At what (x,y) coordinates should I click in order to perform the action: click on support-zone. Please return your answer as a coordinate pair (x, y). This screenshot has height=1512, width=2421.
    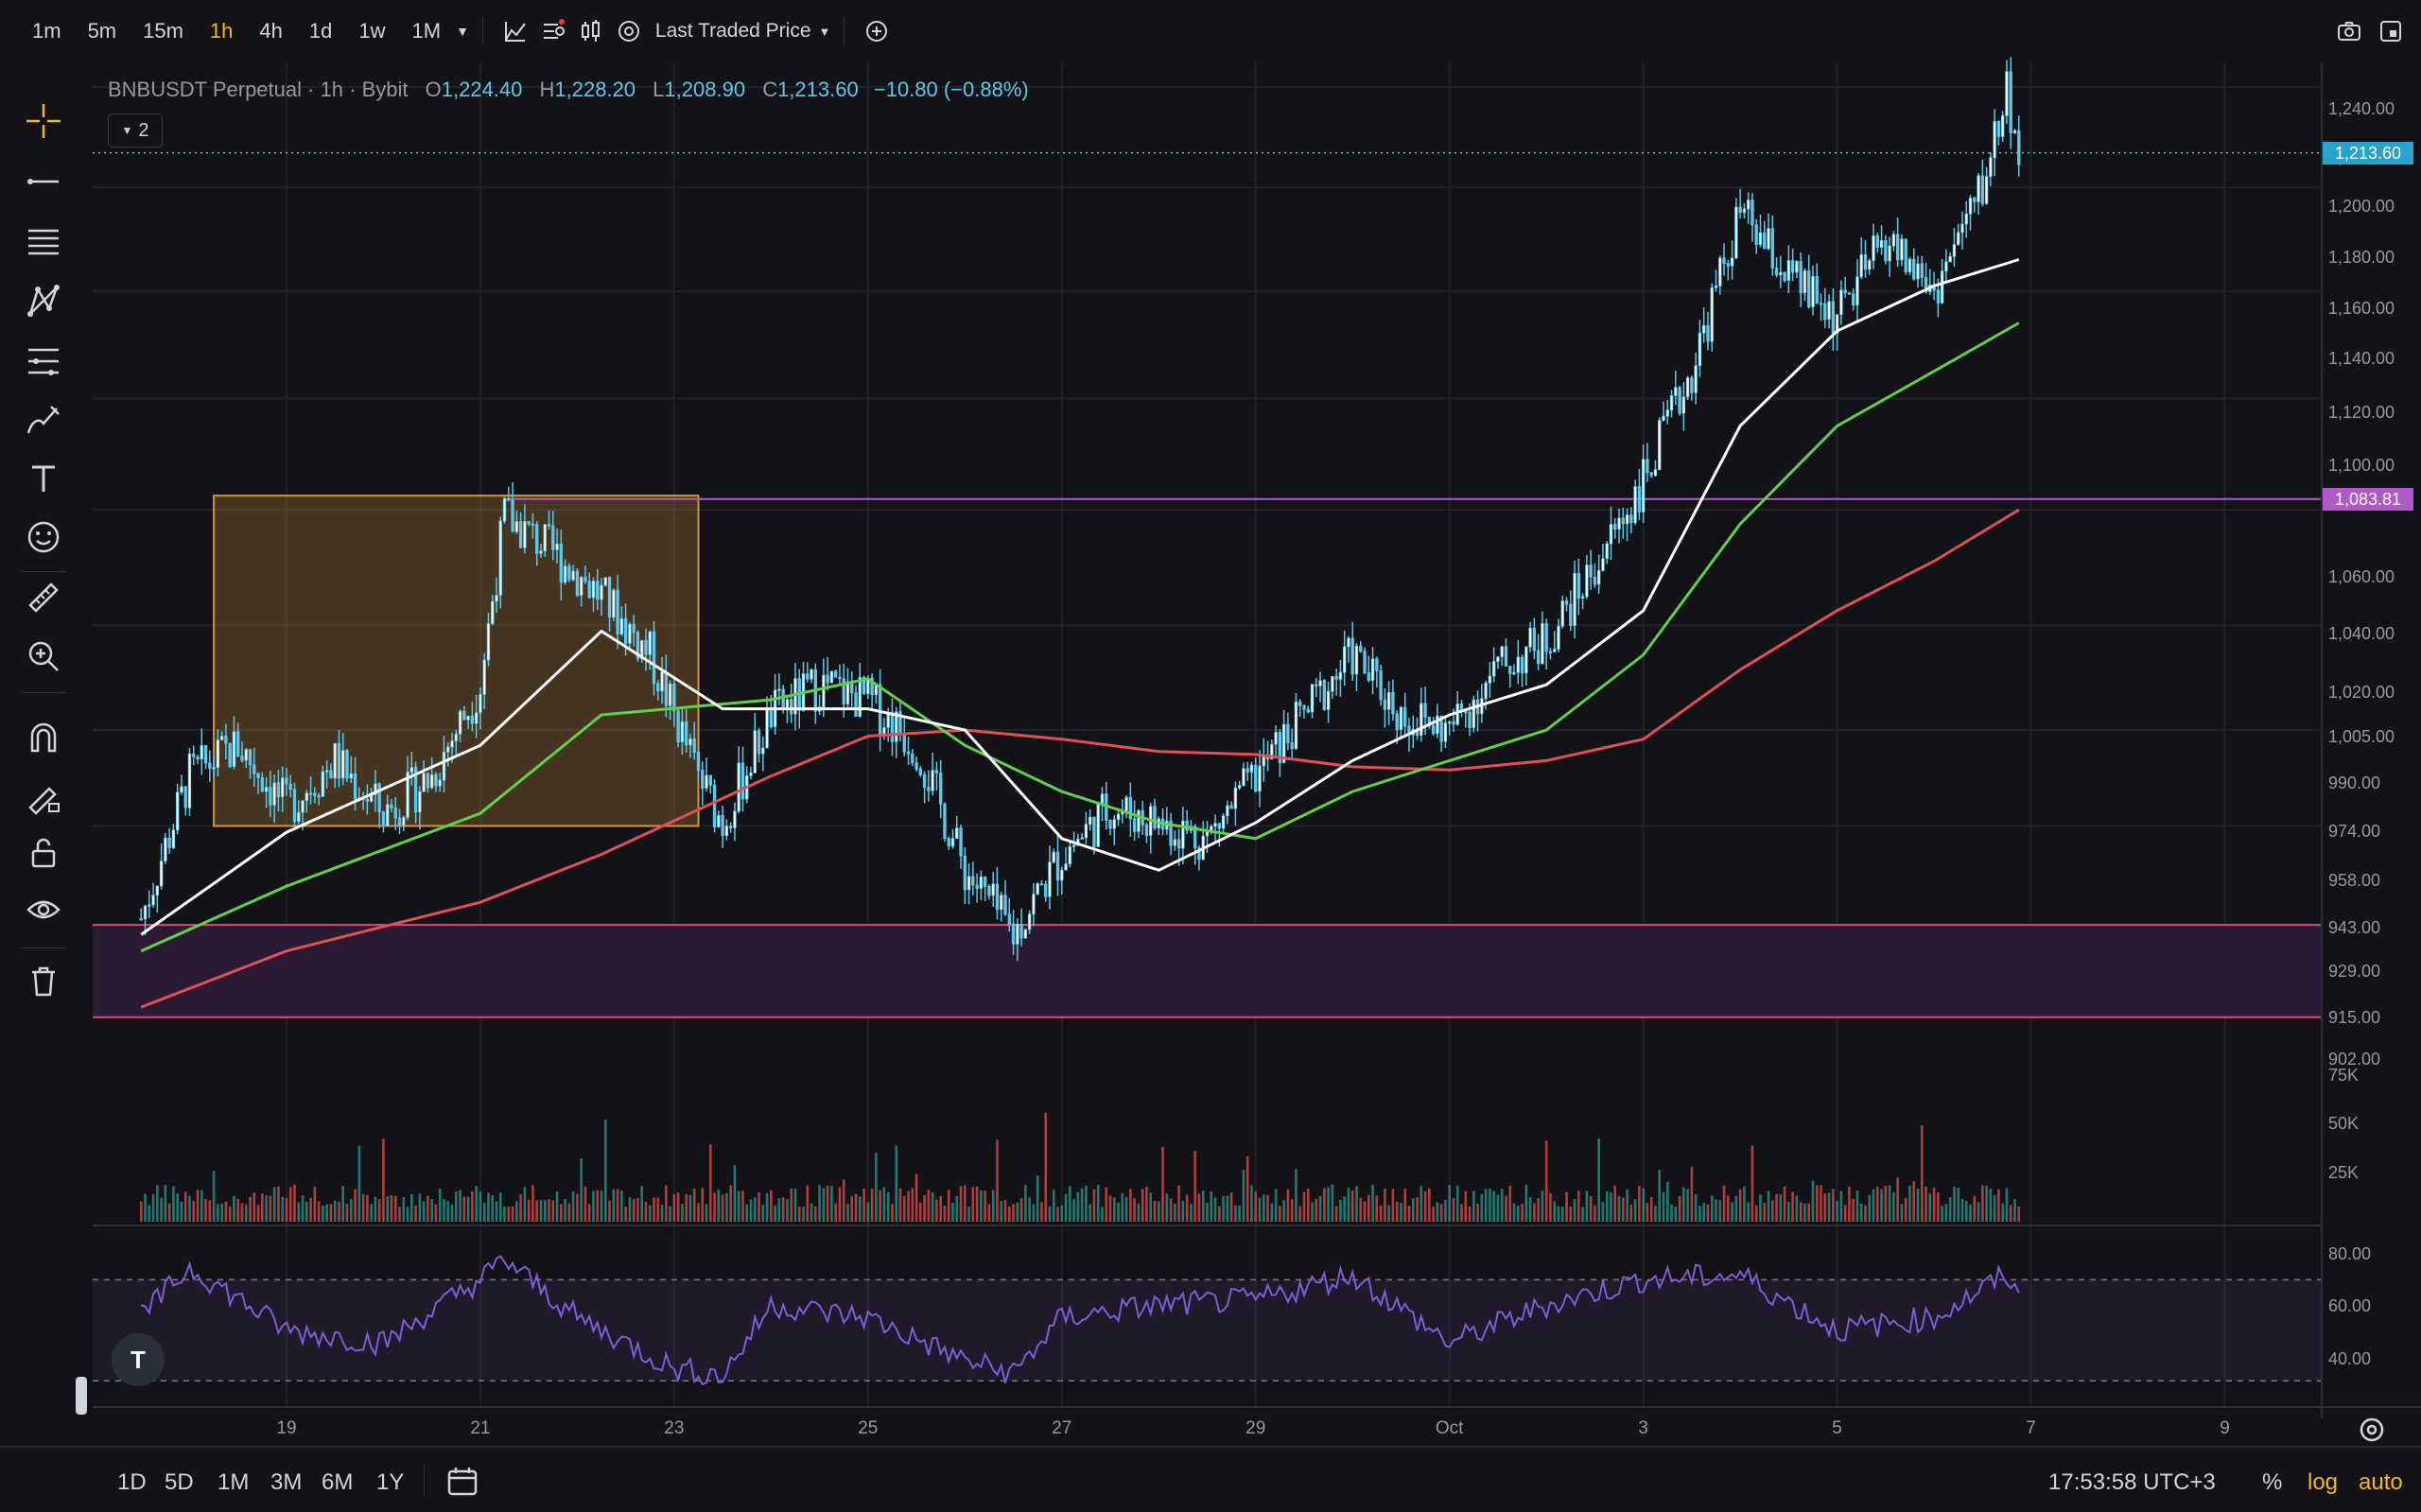
    Looking at the image, I should click on (1207, 971).